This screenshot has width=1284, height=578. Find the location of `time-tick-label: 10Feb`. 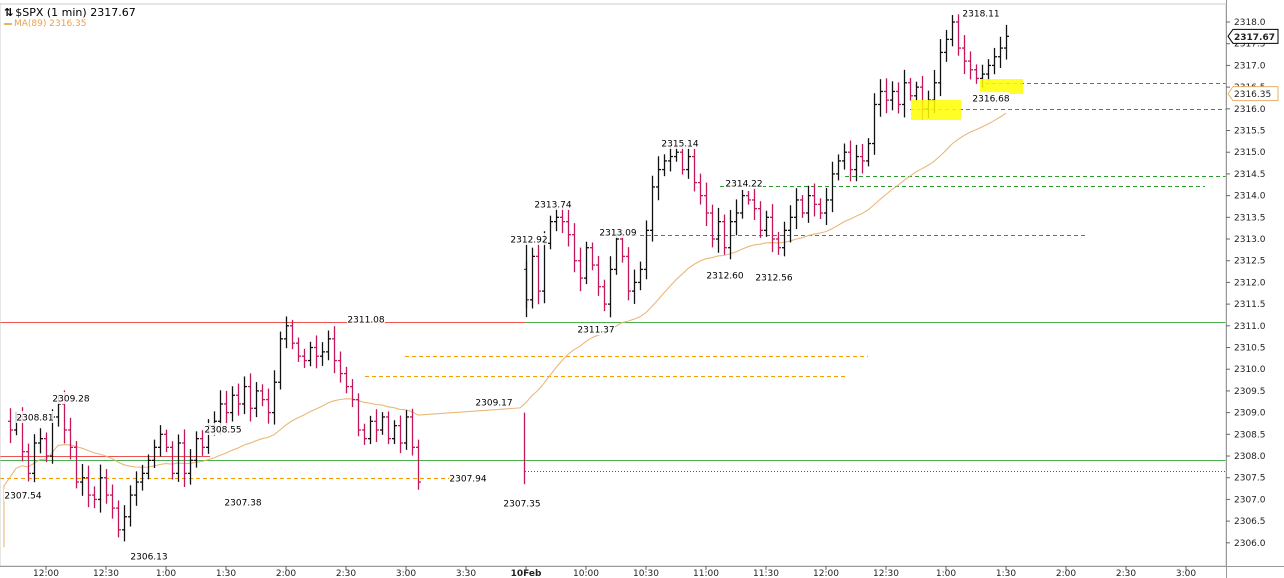

time-tick-label: 10Feb is located at coordinates (526, 573).